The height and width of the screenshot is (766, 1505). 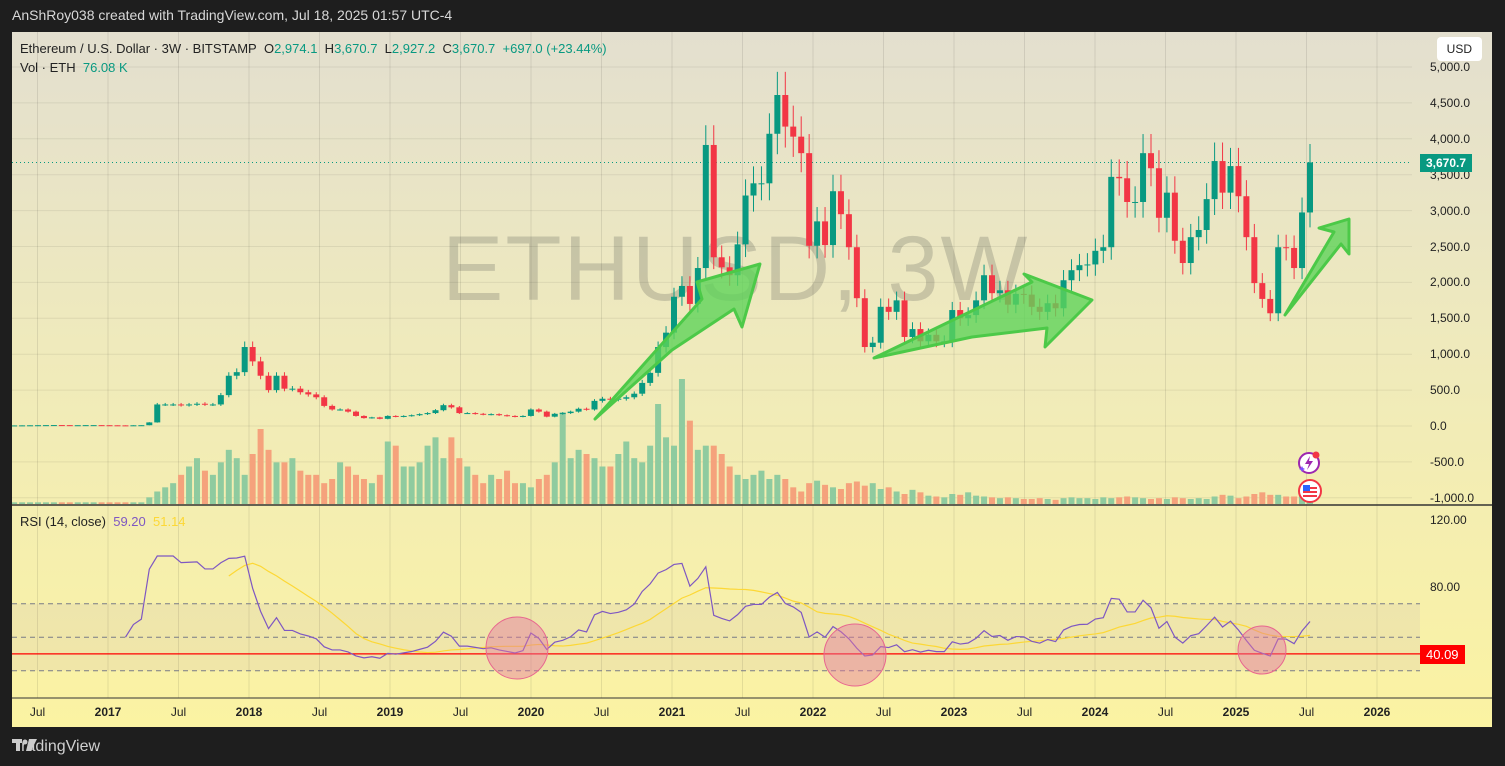 I want to click on high-label: H, so click(x=329, y=48).